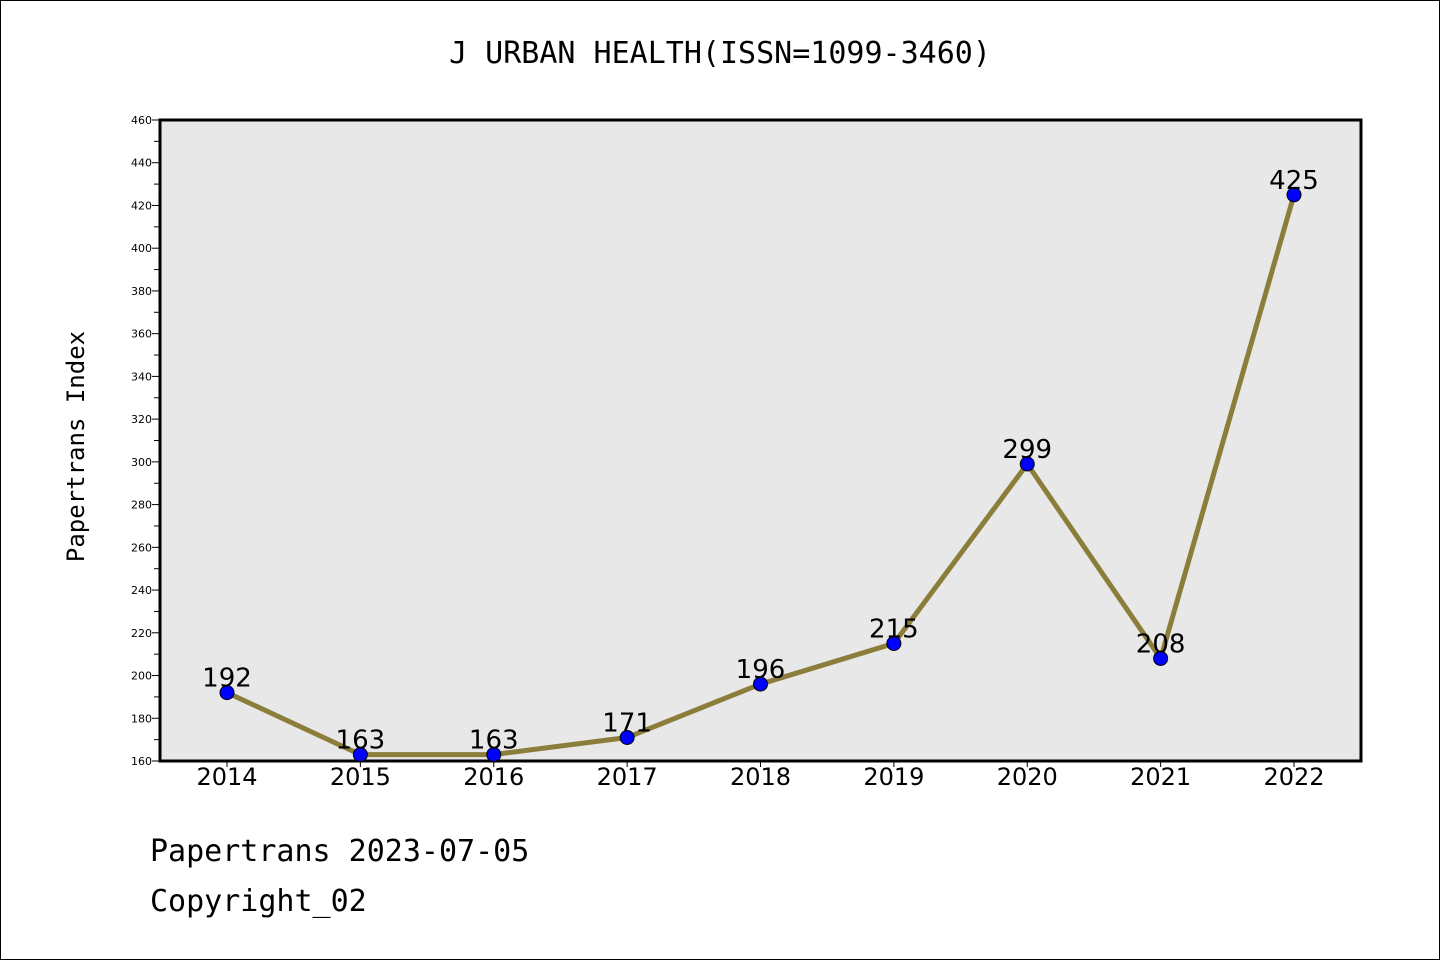 The width and height of the screenshot is (1440, 960). Describe the element at coordinates (141, 761) in the screenshot. I see `y-tick-label: 160` at that location.